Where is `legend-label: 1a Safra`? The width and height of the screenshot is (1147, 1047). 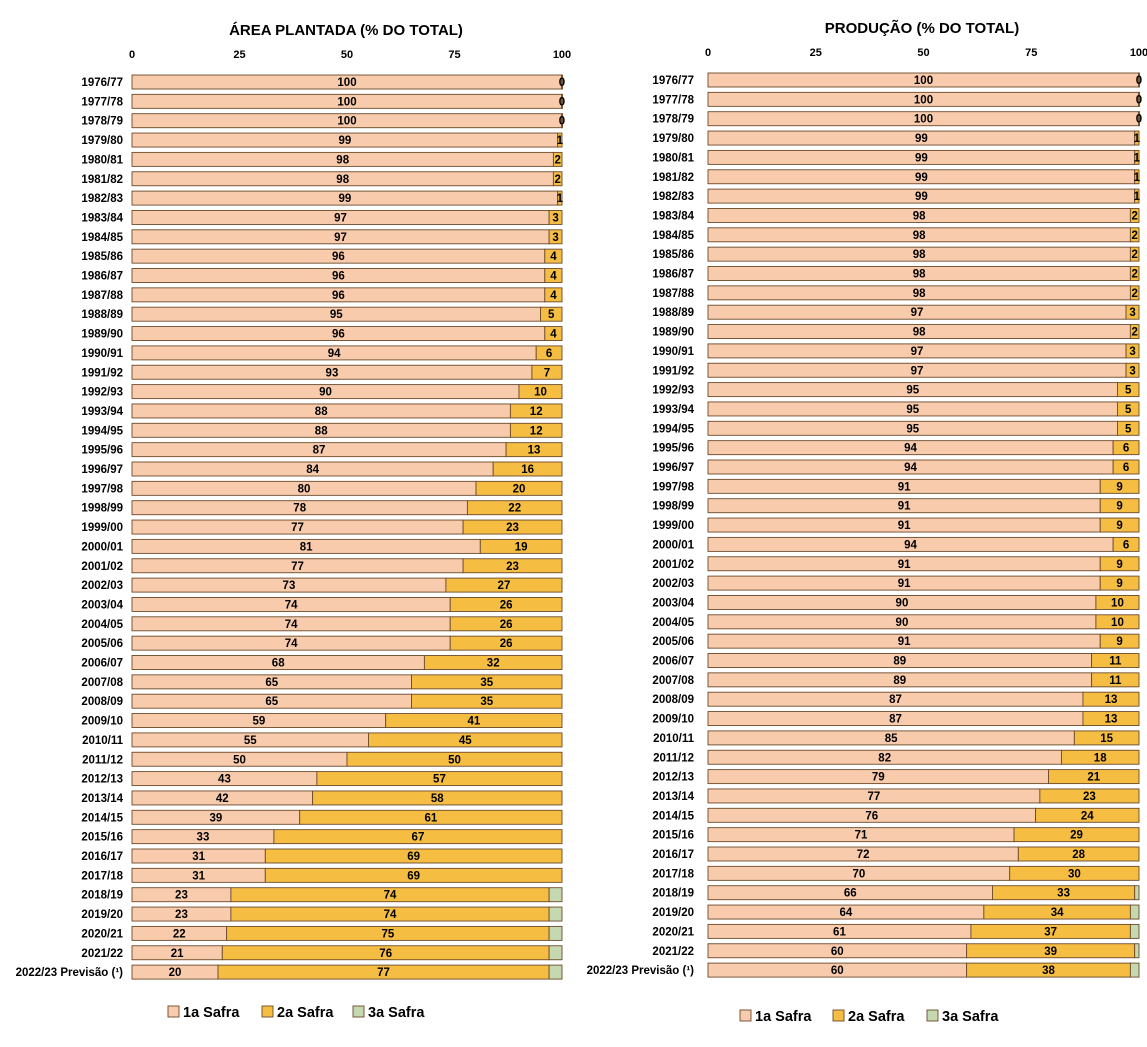
legend-label: 1a Safra is located at coordinates (783, 1017).